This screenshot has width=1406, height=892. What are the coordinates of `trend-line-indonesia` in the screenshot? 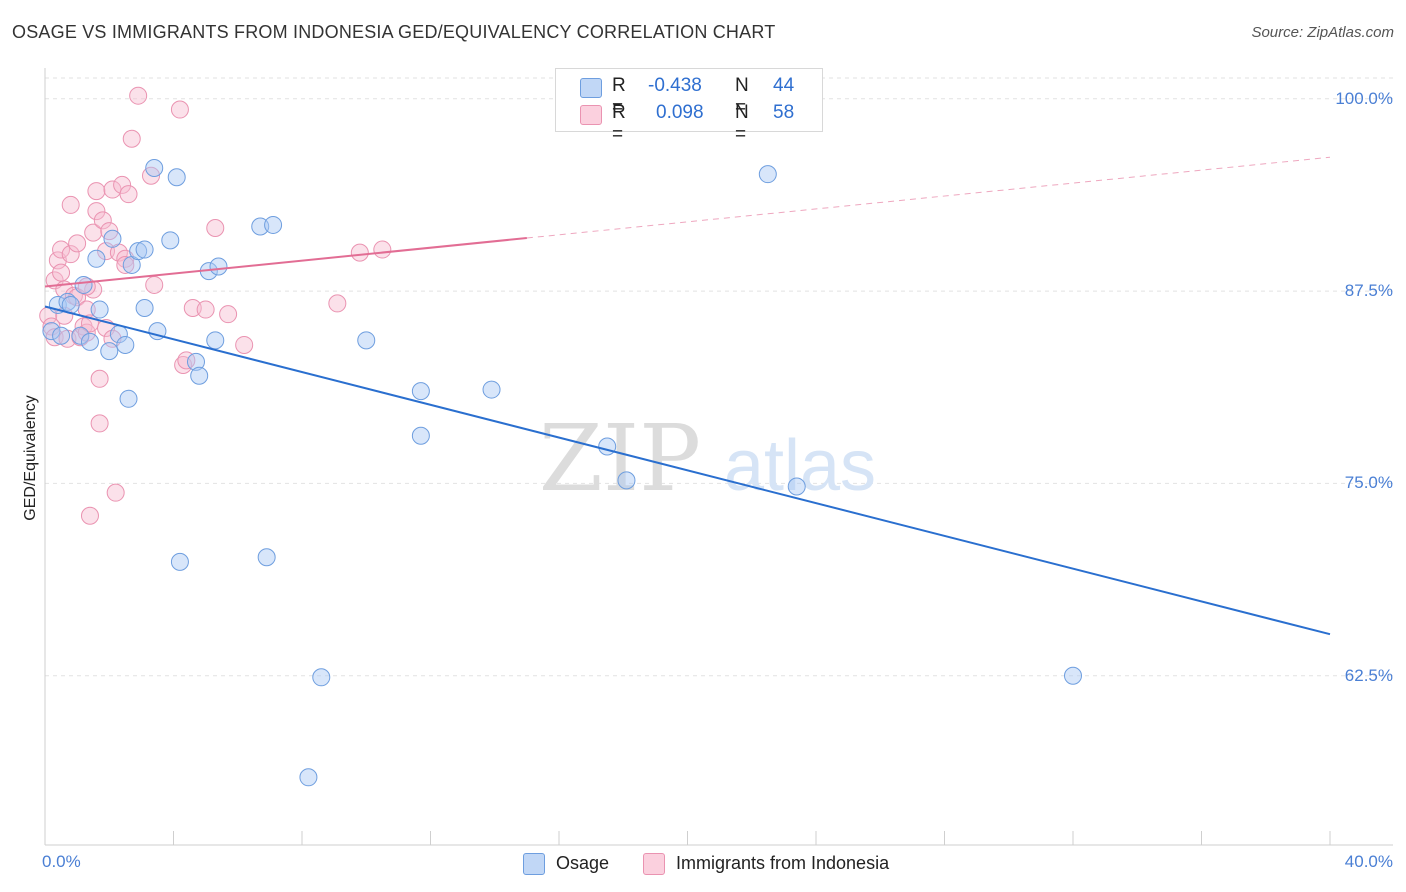 It's located at (285, 262).